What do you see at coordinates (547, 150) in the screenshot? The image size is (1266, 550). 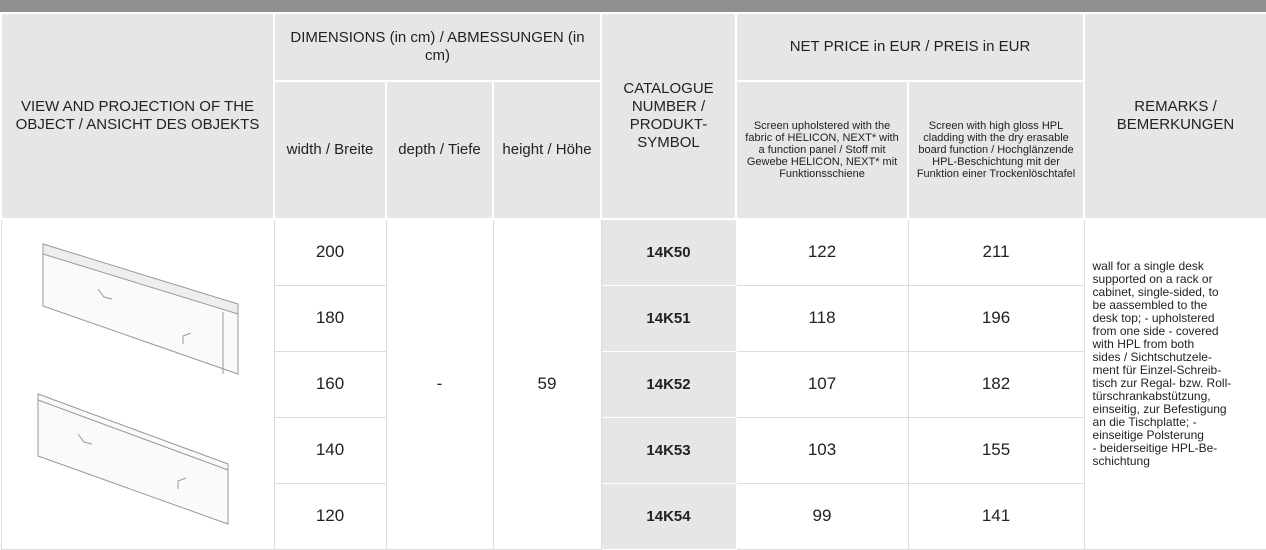 I see `header-cell: height / Höhe` at bounding box center [547, 150].